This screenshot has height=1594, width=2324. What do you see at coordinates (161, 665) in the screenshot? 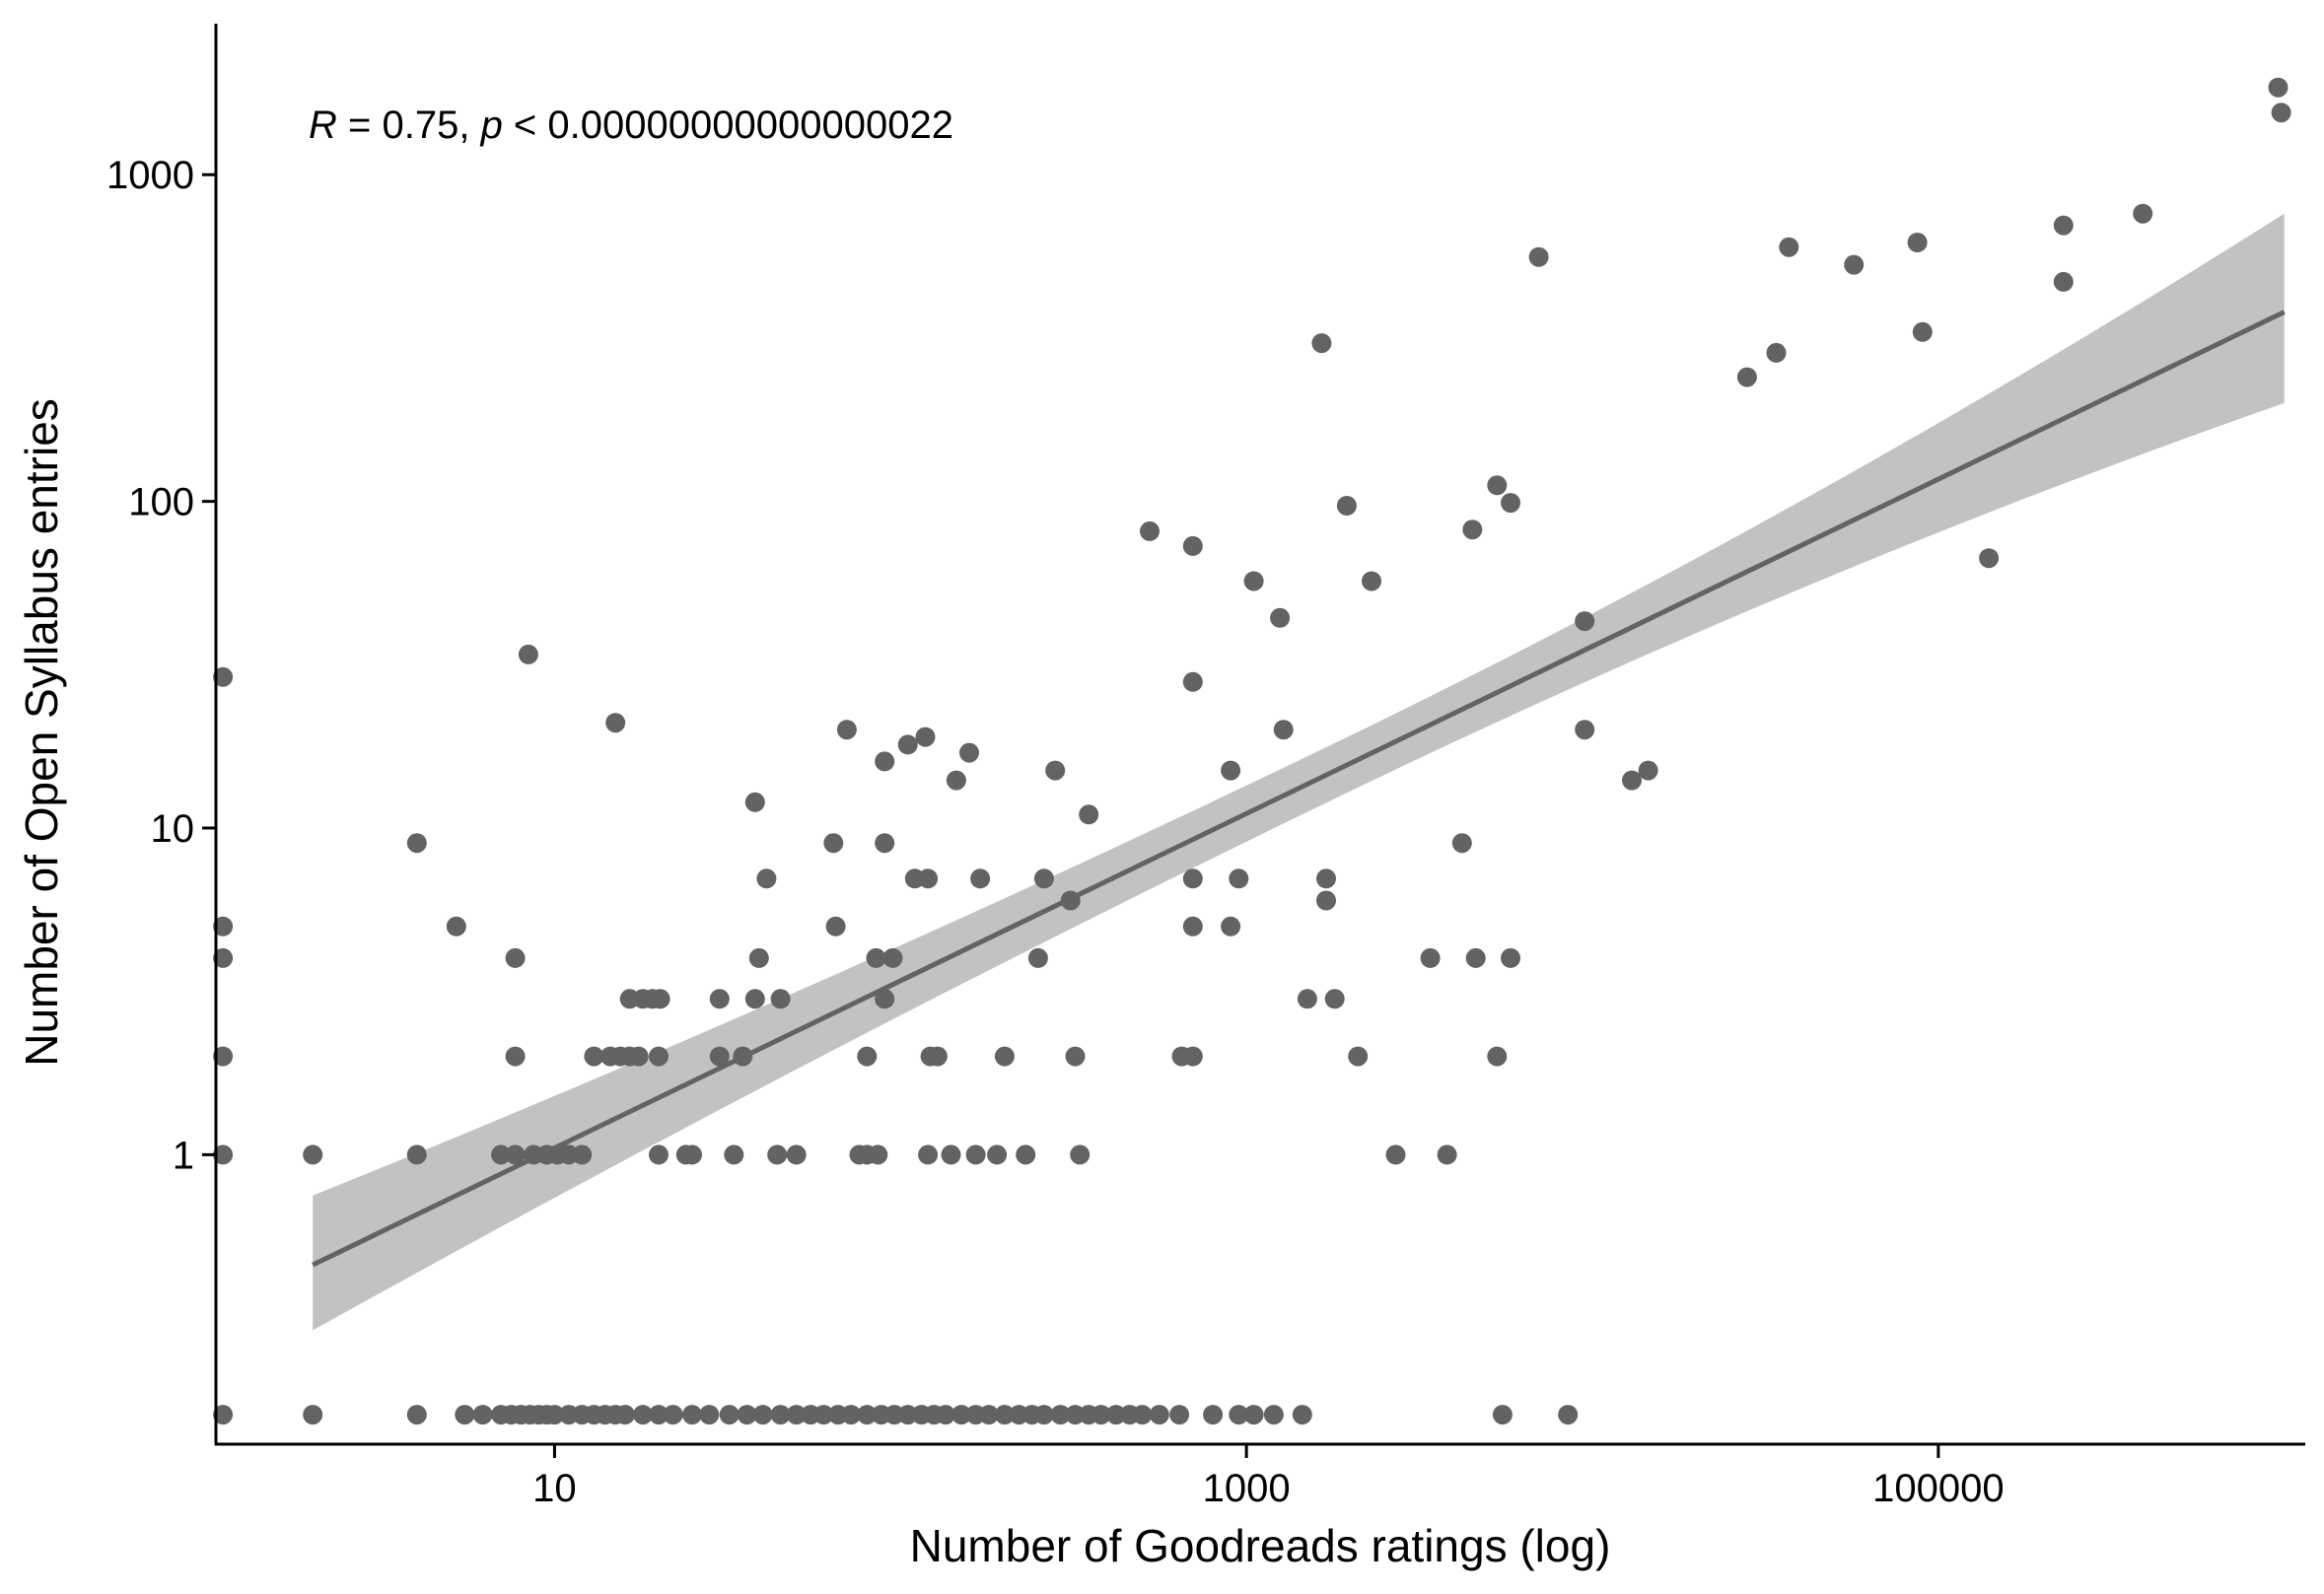
I see `y-axis-ticks: 1 10 100 1000` at bounding box center [161, 665].